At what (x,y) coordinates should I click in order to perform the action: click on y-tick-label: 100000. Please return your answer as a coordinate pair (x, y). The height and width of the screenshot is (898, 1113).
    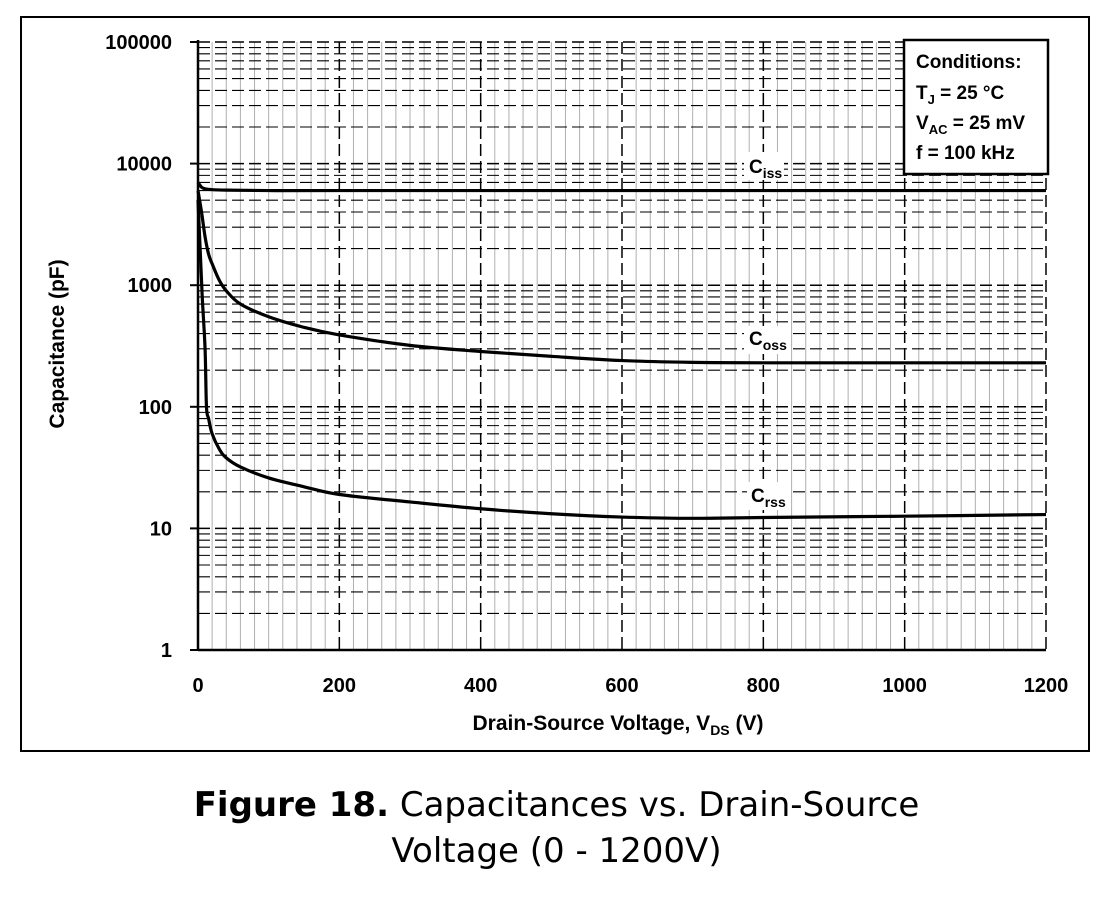
    Looking at the image, I should click on (138, 43).